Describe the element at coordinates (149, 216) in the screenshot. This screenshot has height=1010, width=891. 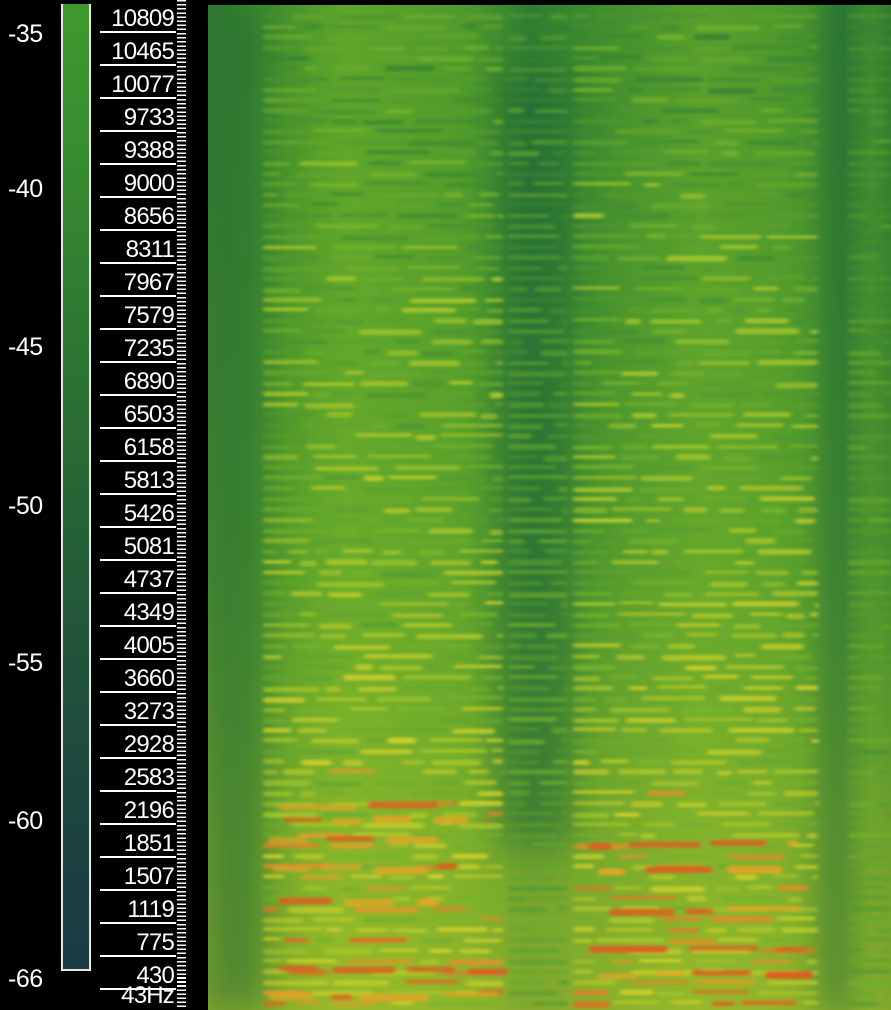
I see `frequency-label: 8656` at that location.